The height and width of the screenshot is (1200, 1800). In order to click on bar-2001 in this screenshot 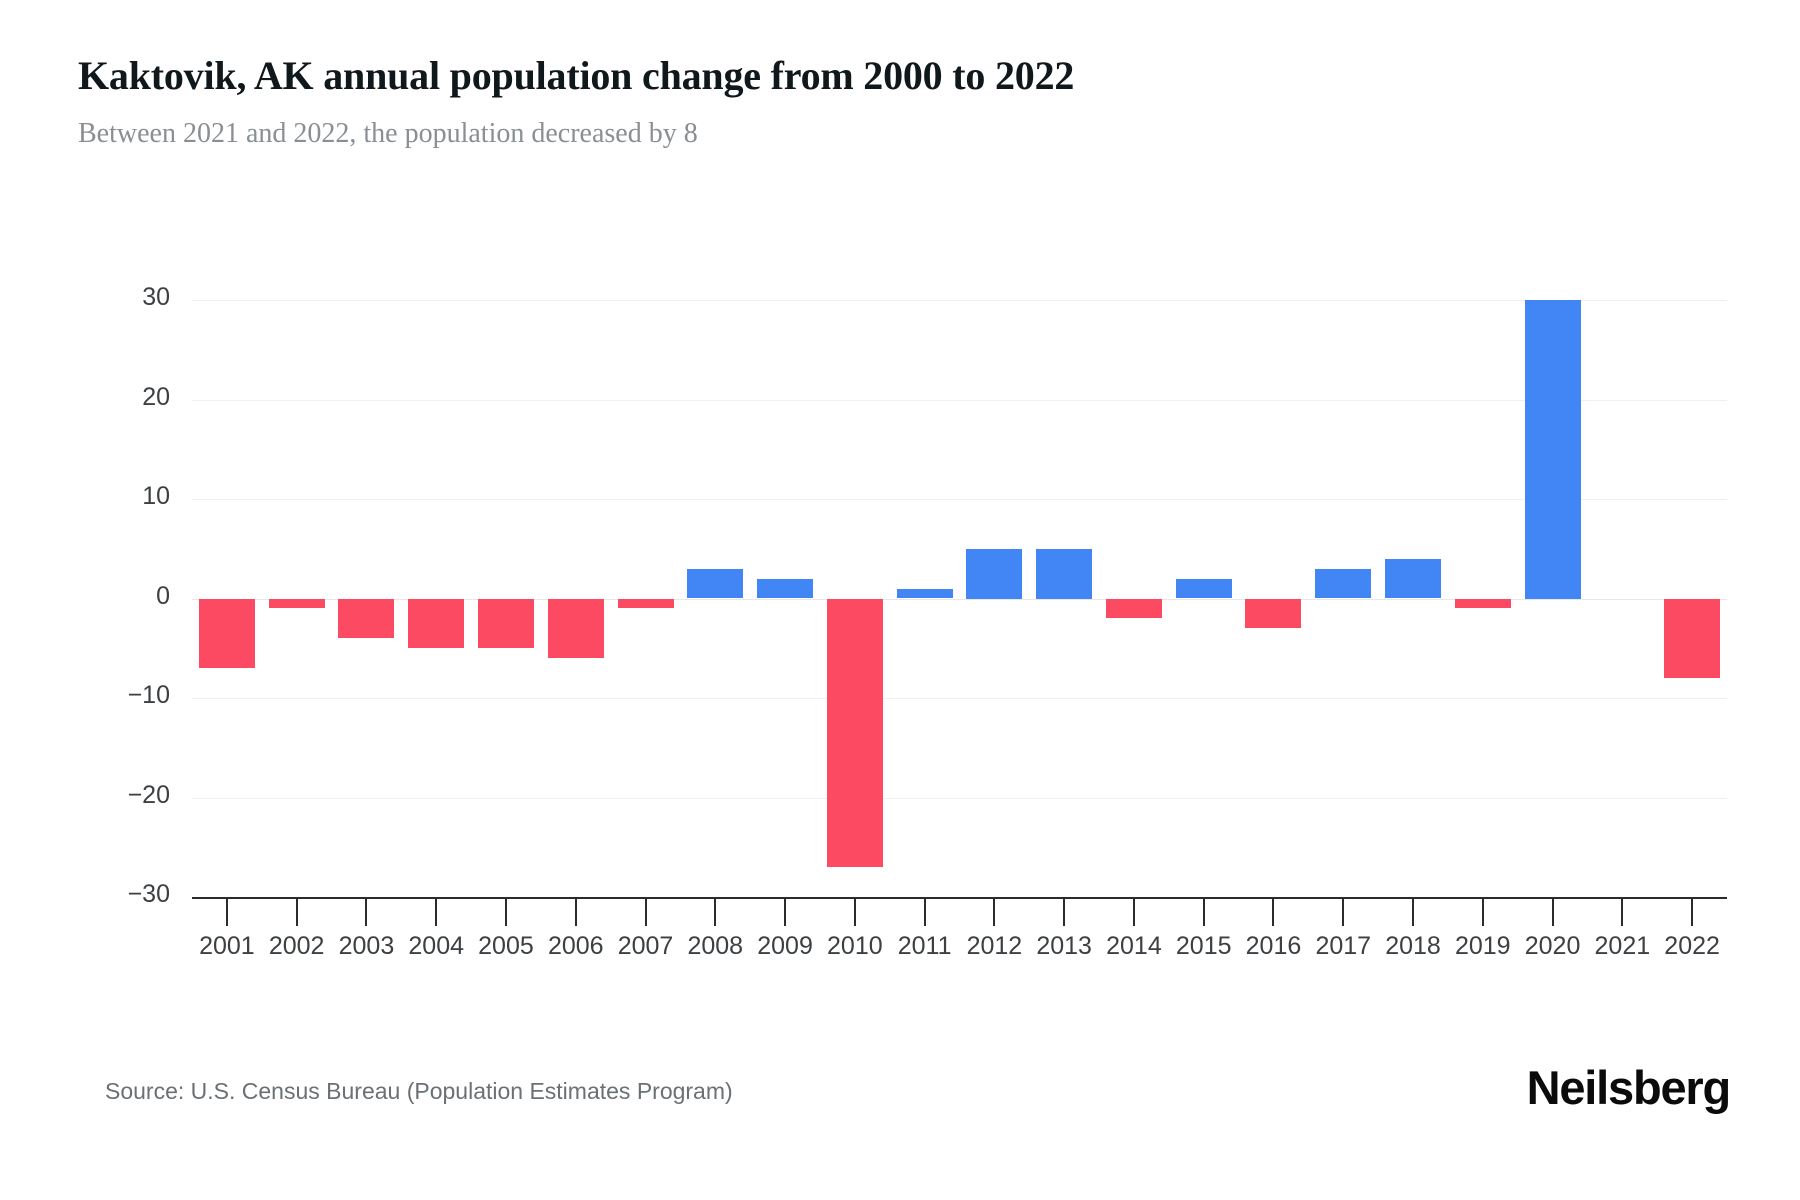, I will do `click(226, 633)`.